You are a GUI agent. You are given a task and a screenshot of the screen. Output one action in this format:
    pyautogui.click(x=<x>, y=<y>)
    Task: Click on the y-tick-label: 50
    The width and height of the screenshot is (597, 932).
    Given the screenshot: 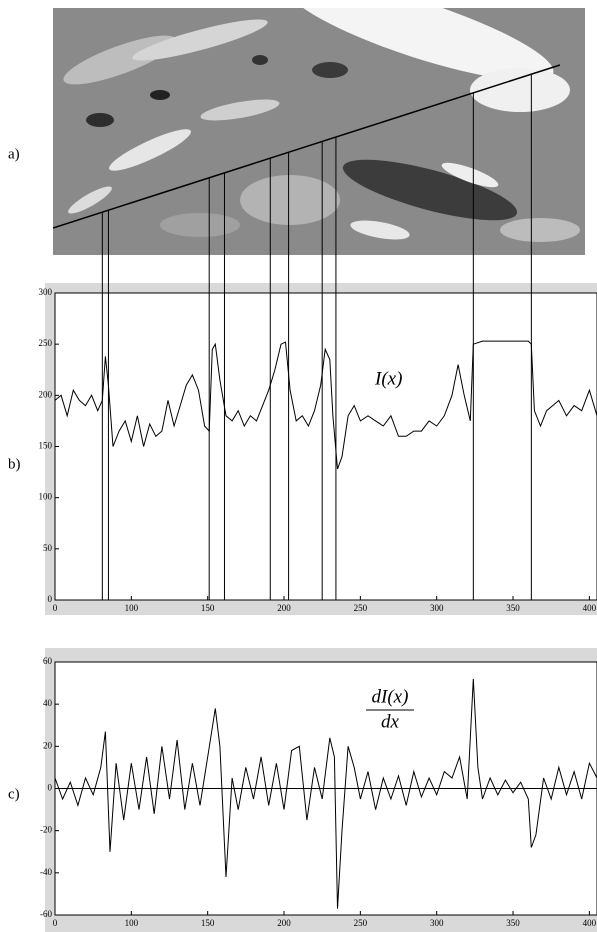 What is the action you would take?
    pyautogui.click(x=48, y=548)
    